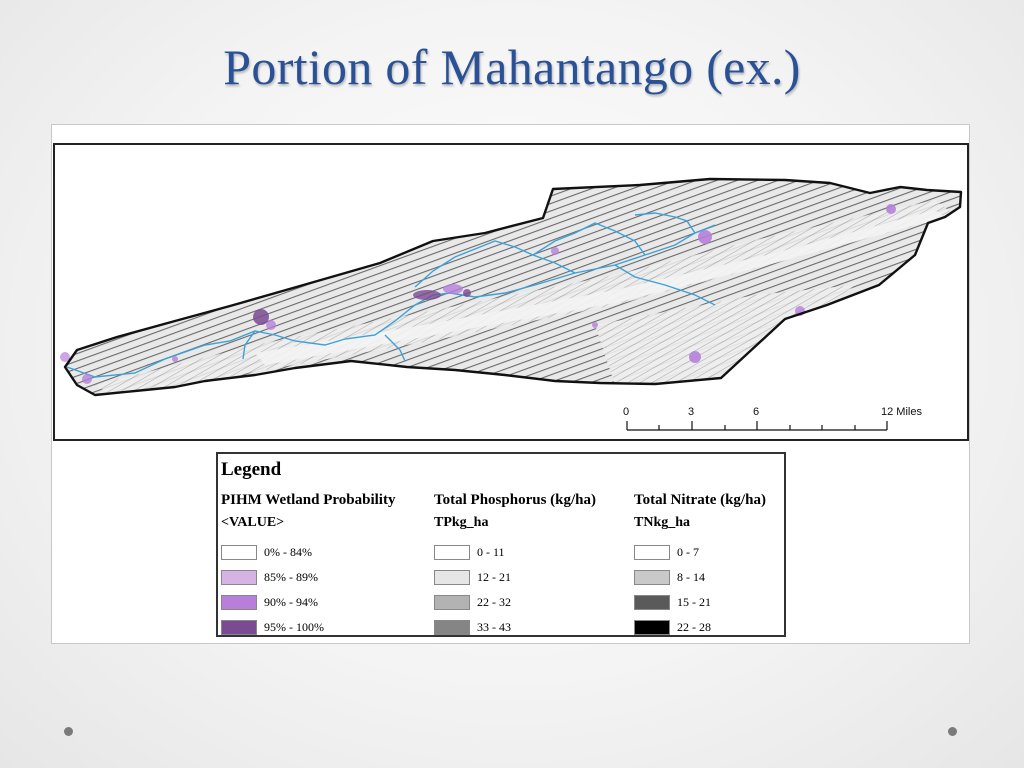 Image resolution: width=1024 pixels, height=768 pixels. What do you see at coordinates (515, 552) in the screenshot?
I see `legend-item: 0 - 11` at bounding box center [515, 552].